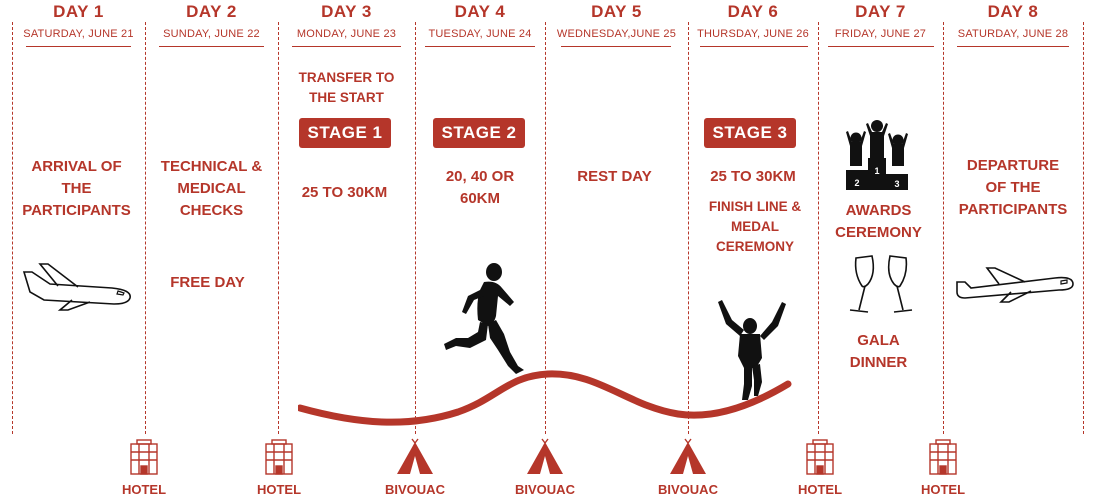 Image resolution: width=1095 pixels, height=500 pixels. I want to click on day-title: DAY 1, so click(78, 11).